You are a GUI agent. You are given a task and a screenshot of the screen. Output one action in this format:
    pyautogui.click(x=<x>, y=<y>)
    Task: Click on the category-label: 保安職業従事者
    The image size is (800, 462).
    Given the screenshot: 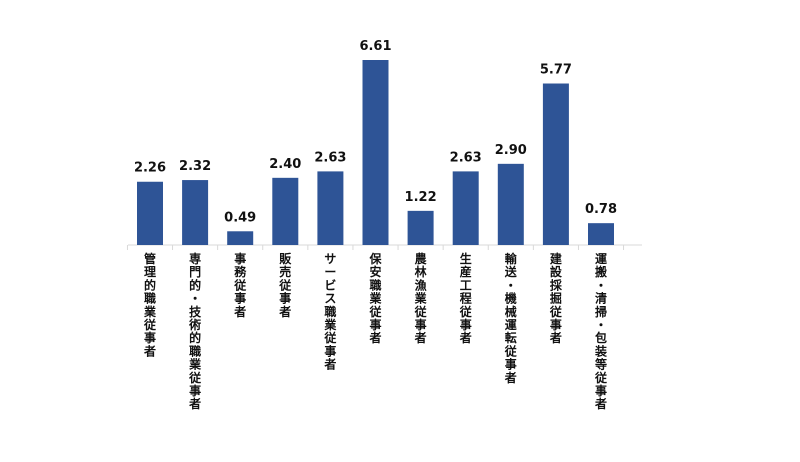 What is the action you would take?
    pyautogui.click(x=375, y=298)
    